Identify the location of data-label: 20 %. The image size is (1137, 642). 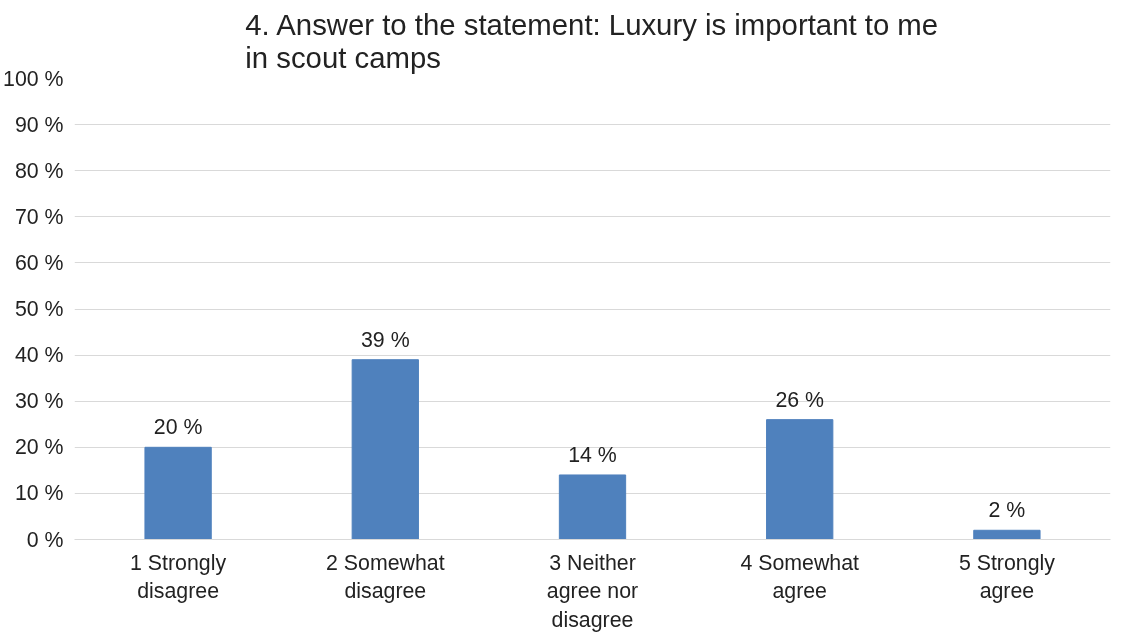
(178, 427).